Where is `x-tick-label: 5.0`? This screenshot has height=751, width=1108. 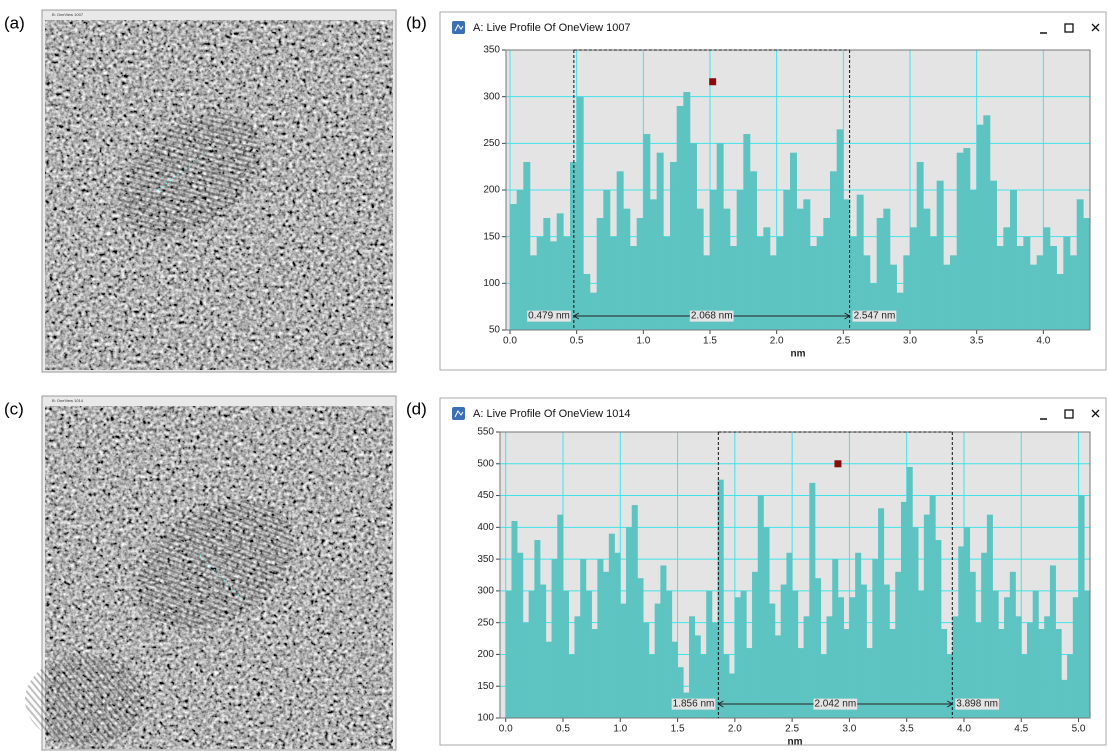 x-tick-label: 5.0 is located at coordinates (1079, 729).